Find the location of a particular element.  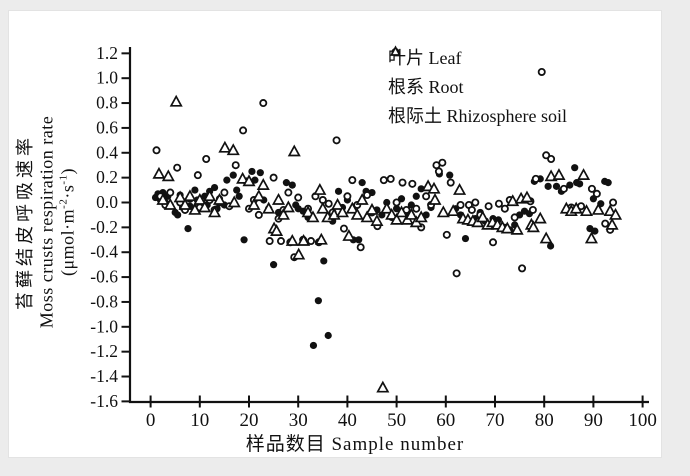

legend-item-leaf: 叶片 Leaf is located at coordinates (477, 57).